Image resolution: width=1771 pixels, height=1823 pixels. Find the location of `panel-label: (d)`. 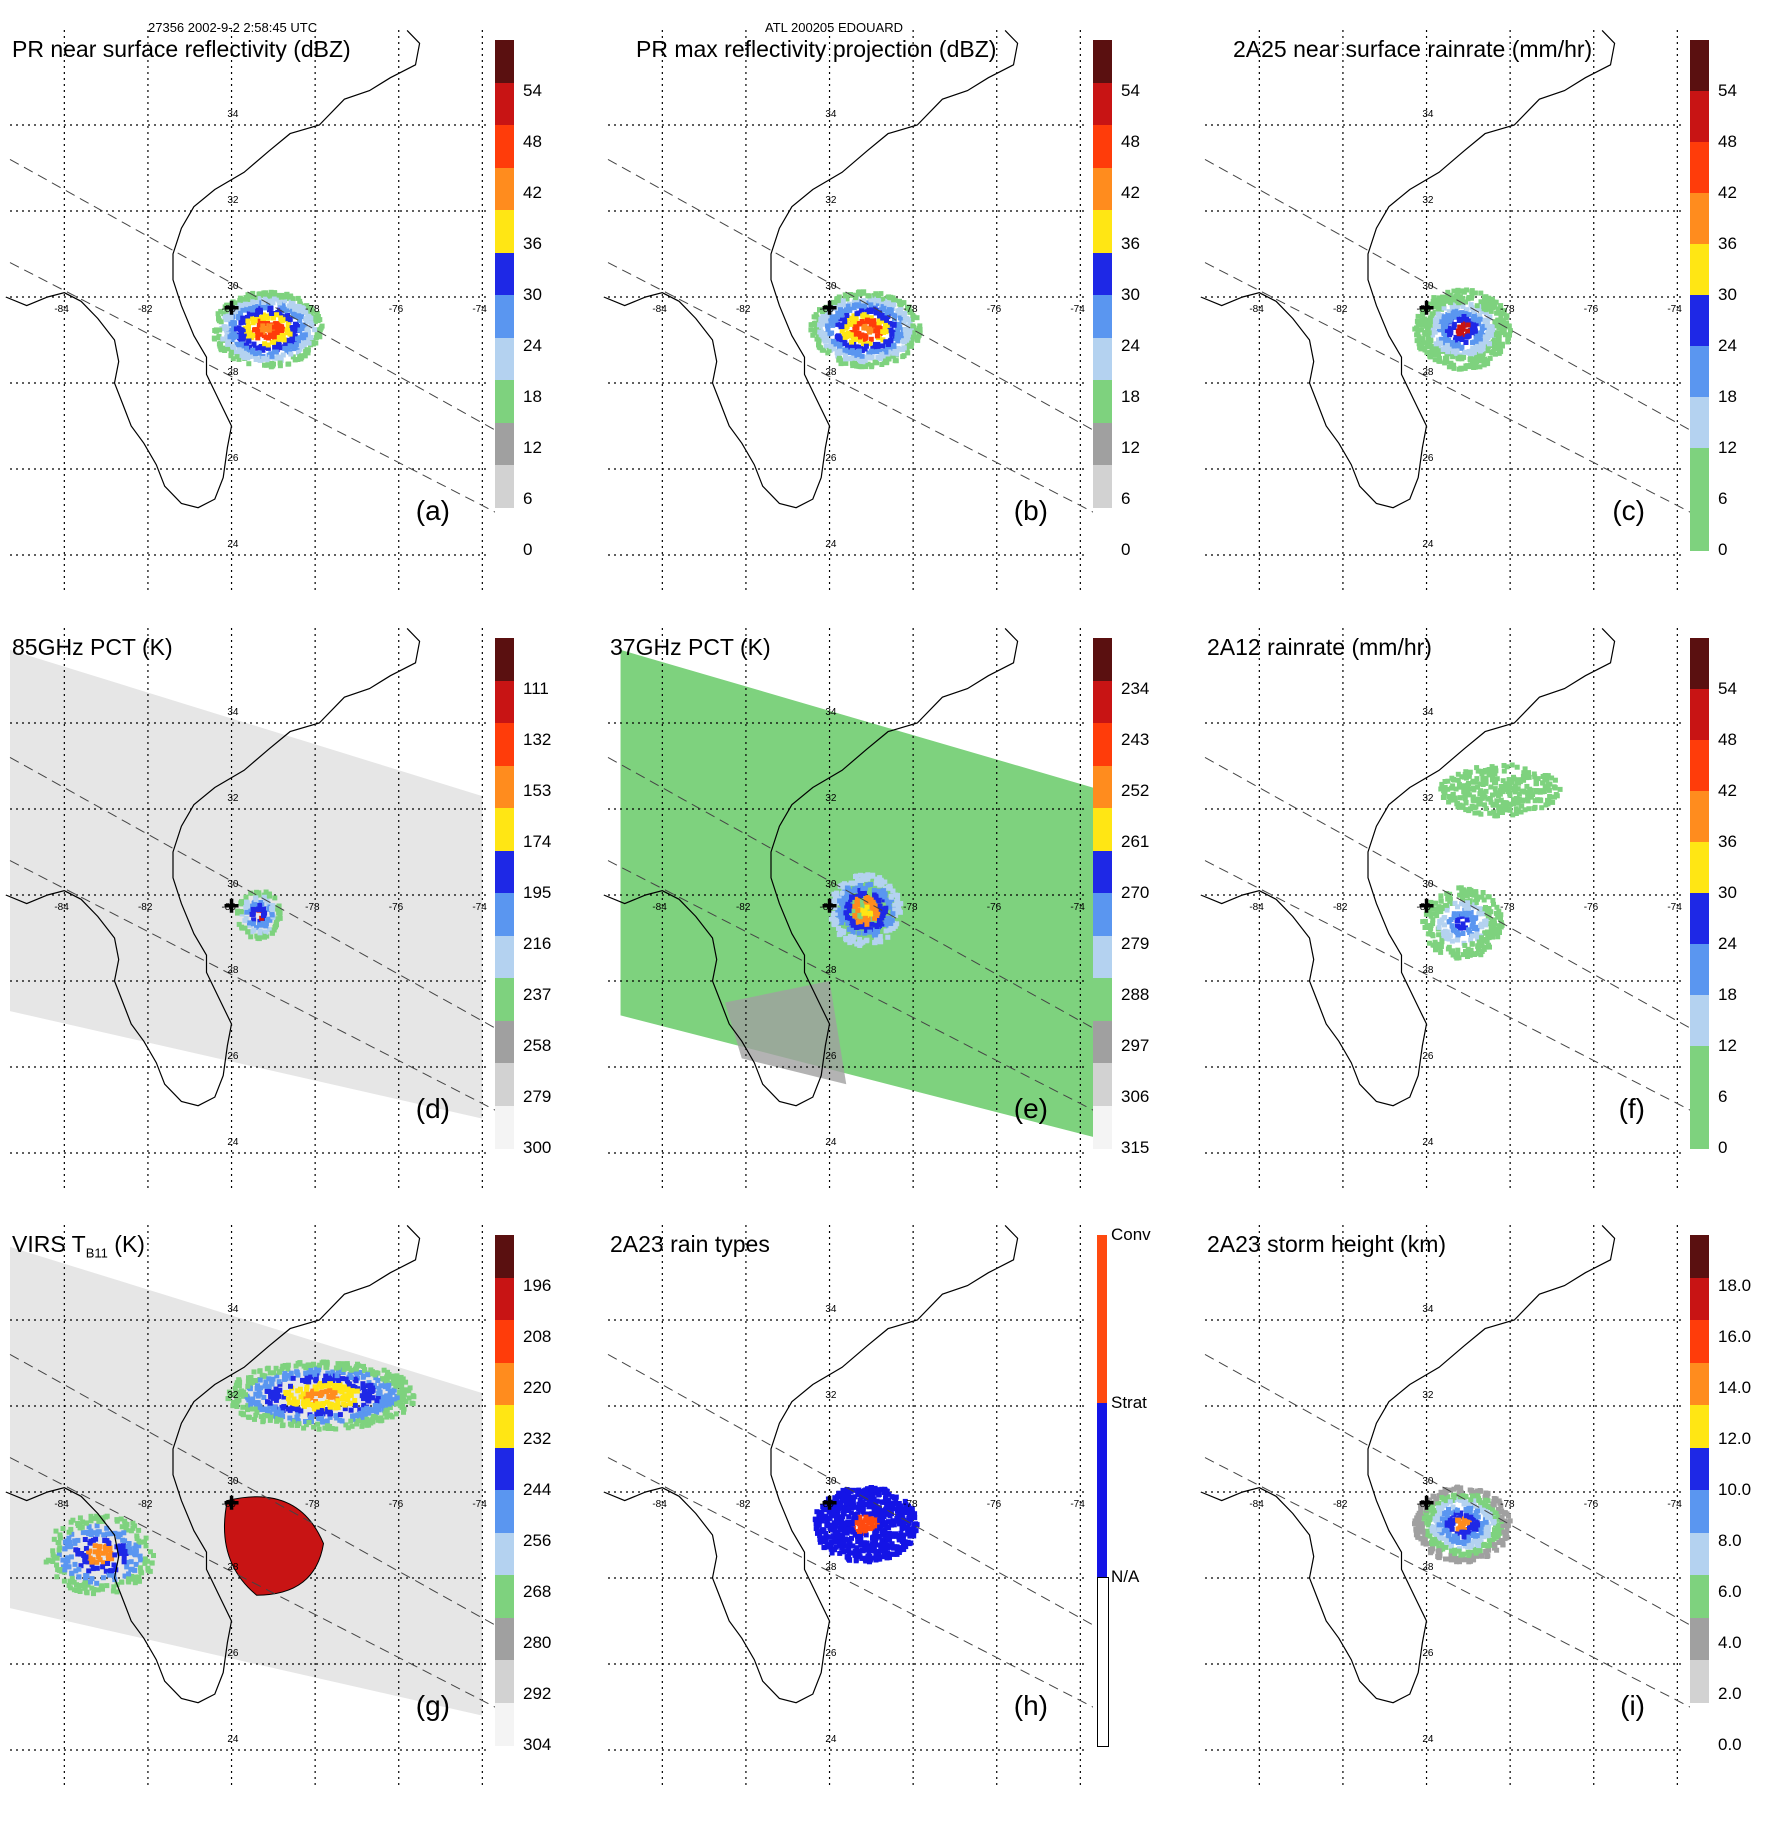

panel-label: (d) is located at coordinates (433, 1109).